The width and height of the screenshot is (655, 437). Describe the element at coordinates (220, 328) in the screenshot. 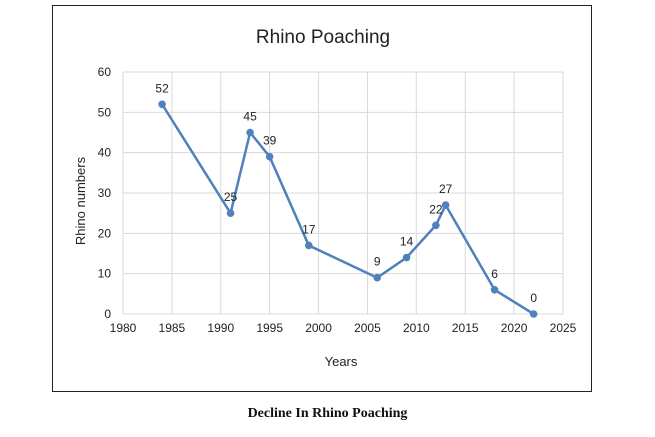

I see `x-tick-label: 1990` at that location.